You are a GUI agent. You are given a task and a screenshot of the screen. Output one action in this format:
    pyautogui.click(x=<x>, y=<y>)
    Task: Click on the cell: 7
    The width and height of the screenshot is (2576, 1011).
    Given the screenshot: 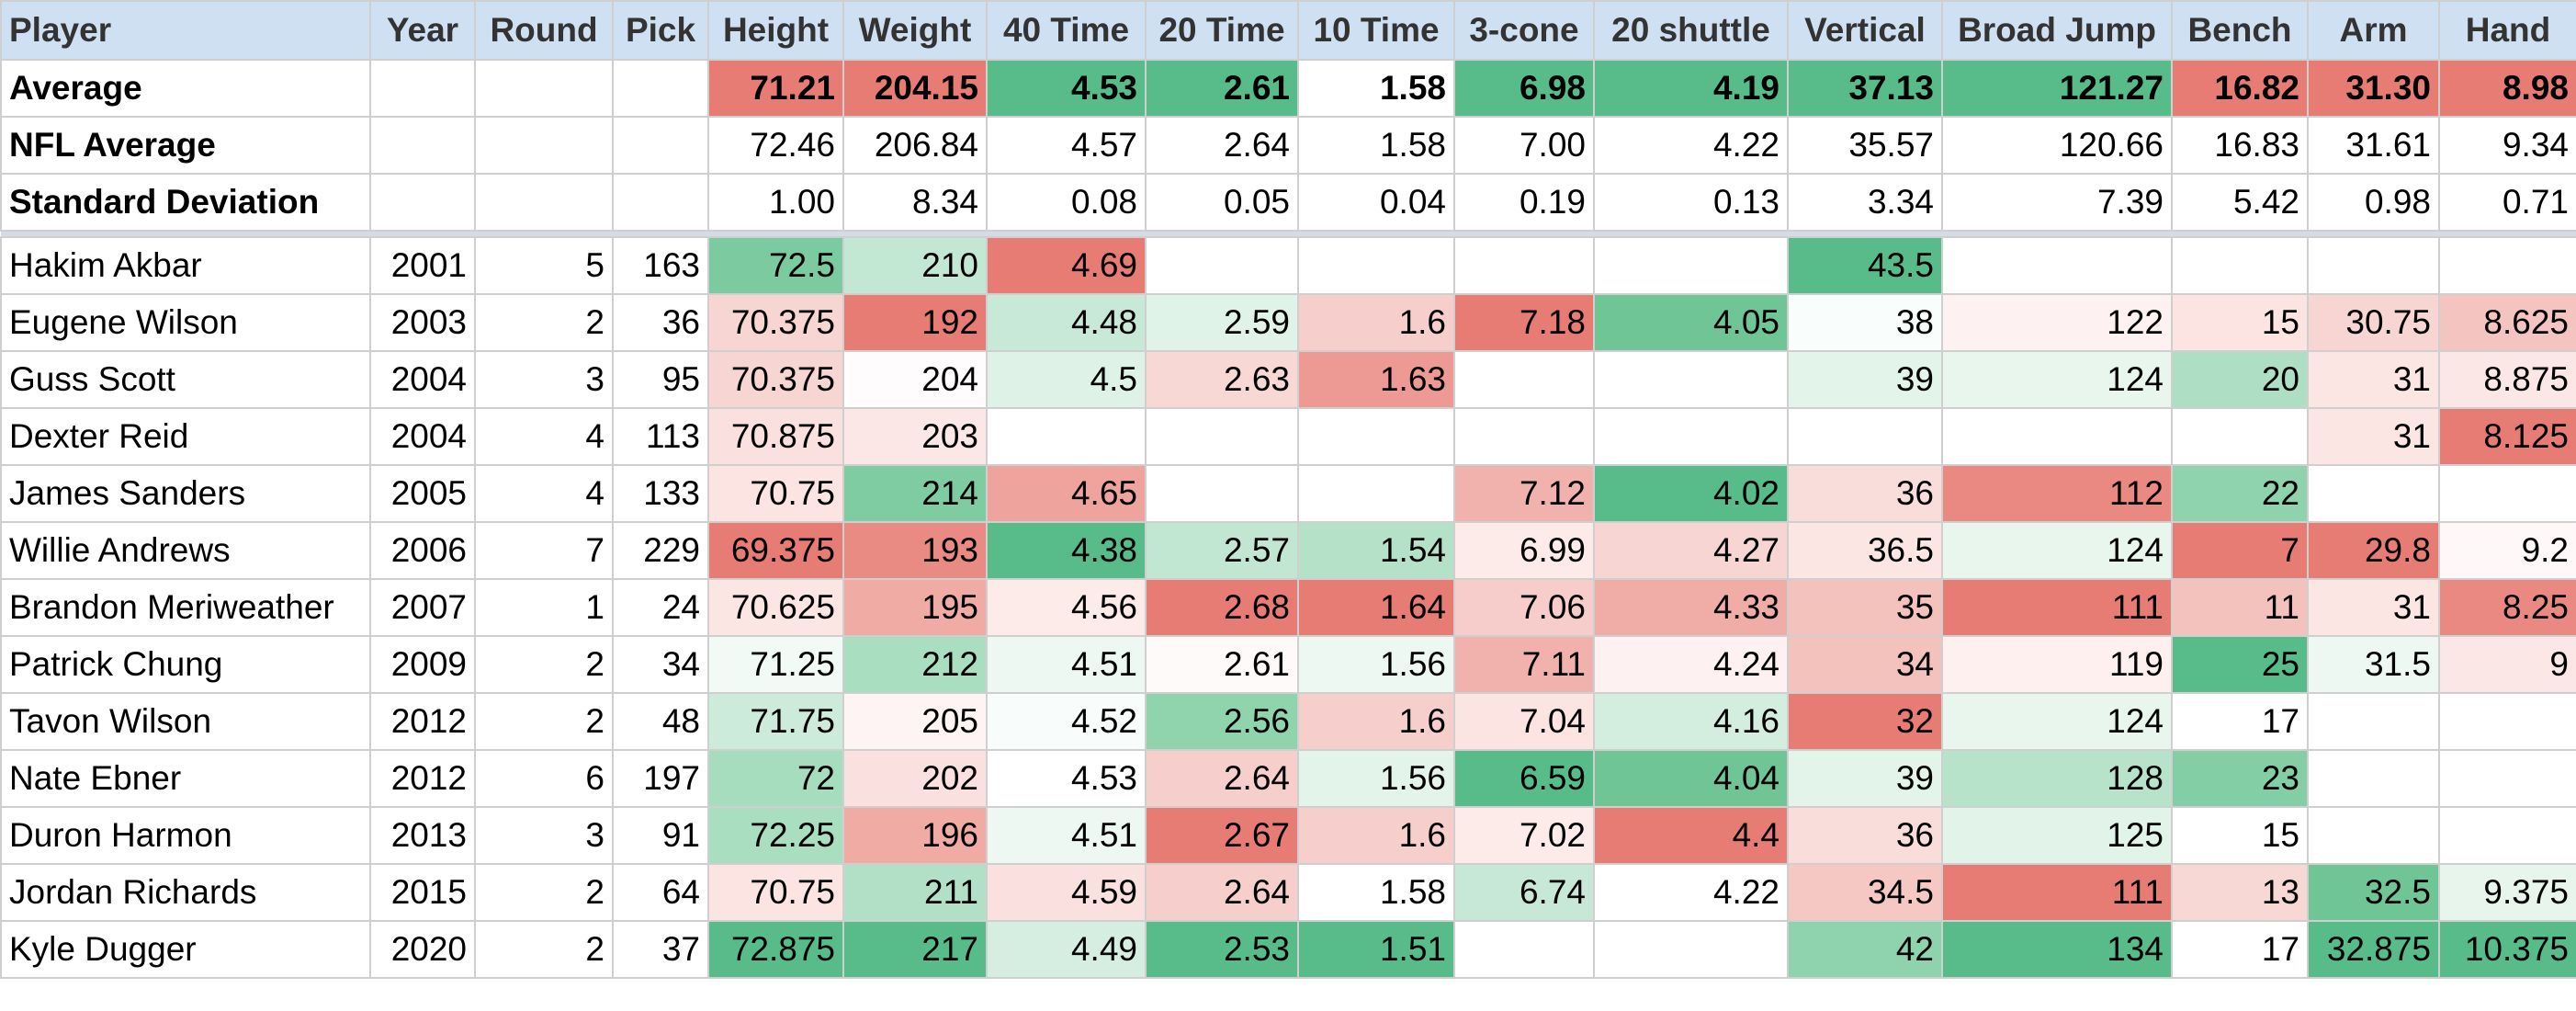 What is the action you would take?
    pyautogui.click(x=2240, y=550)
    